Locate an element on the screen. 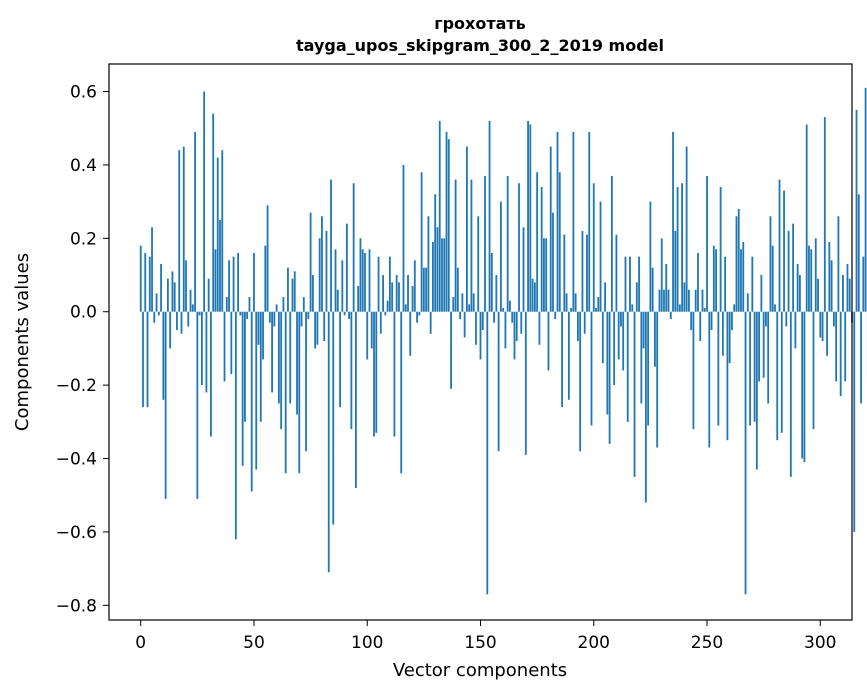 This screenshot has height=696, width=867. x-tick-label: 250 is located at coordinates (707, 643).